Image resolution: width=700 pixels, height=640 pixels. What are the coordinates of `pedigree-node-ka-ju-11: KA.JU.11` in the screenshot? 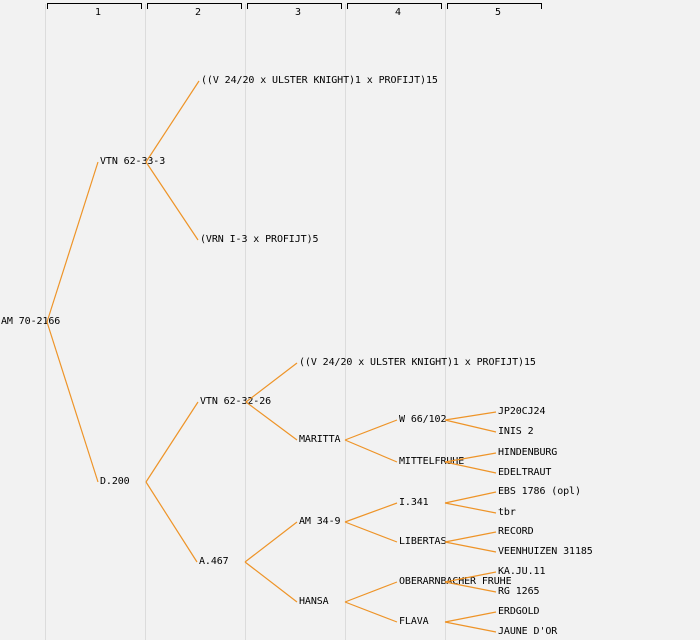 It's located at (522, 571).